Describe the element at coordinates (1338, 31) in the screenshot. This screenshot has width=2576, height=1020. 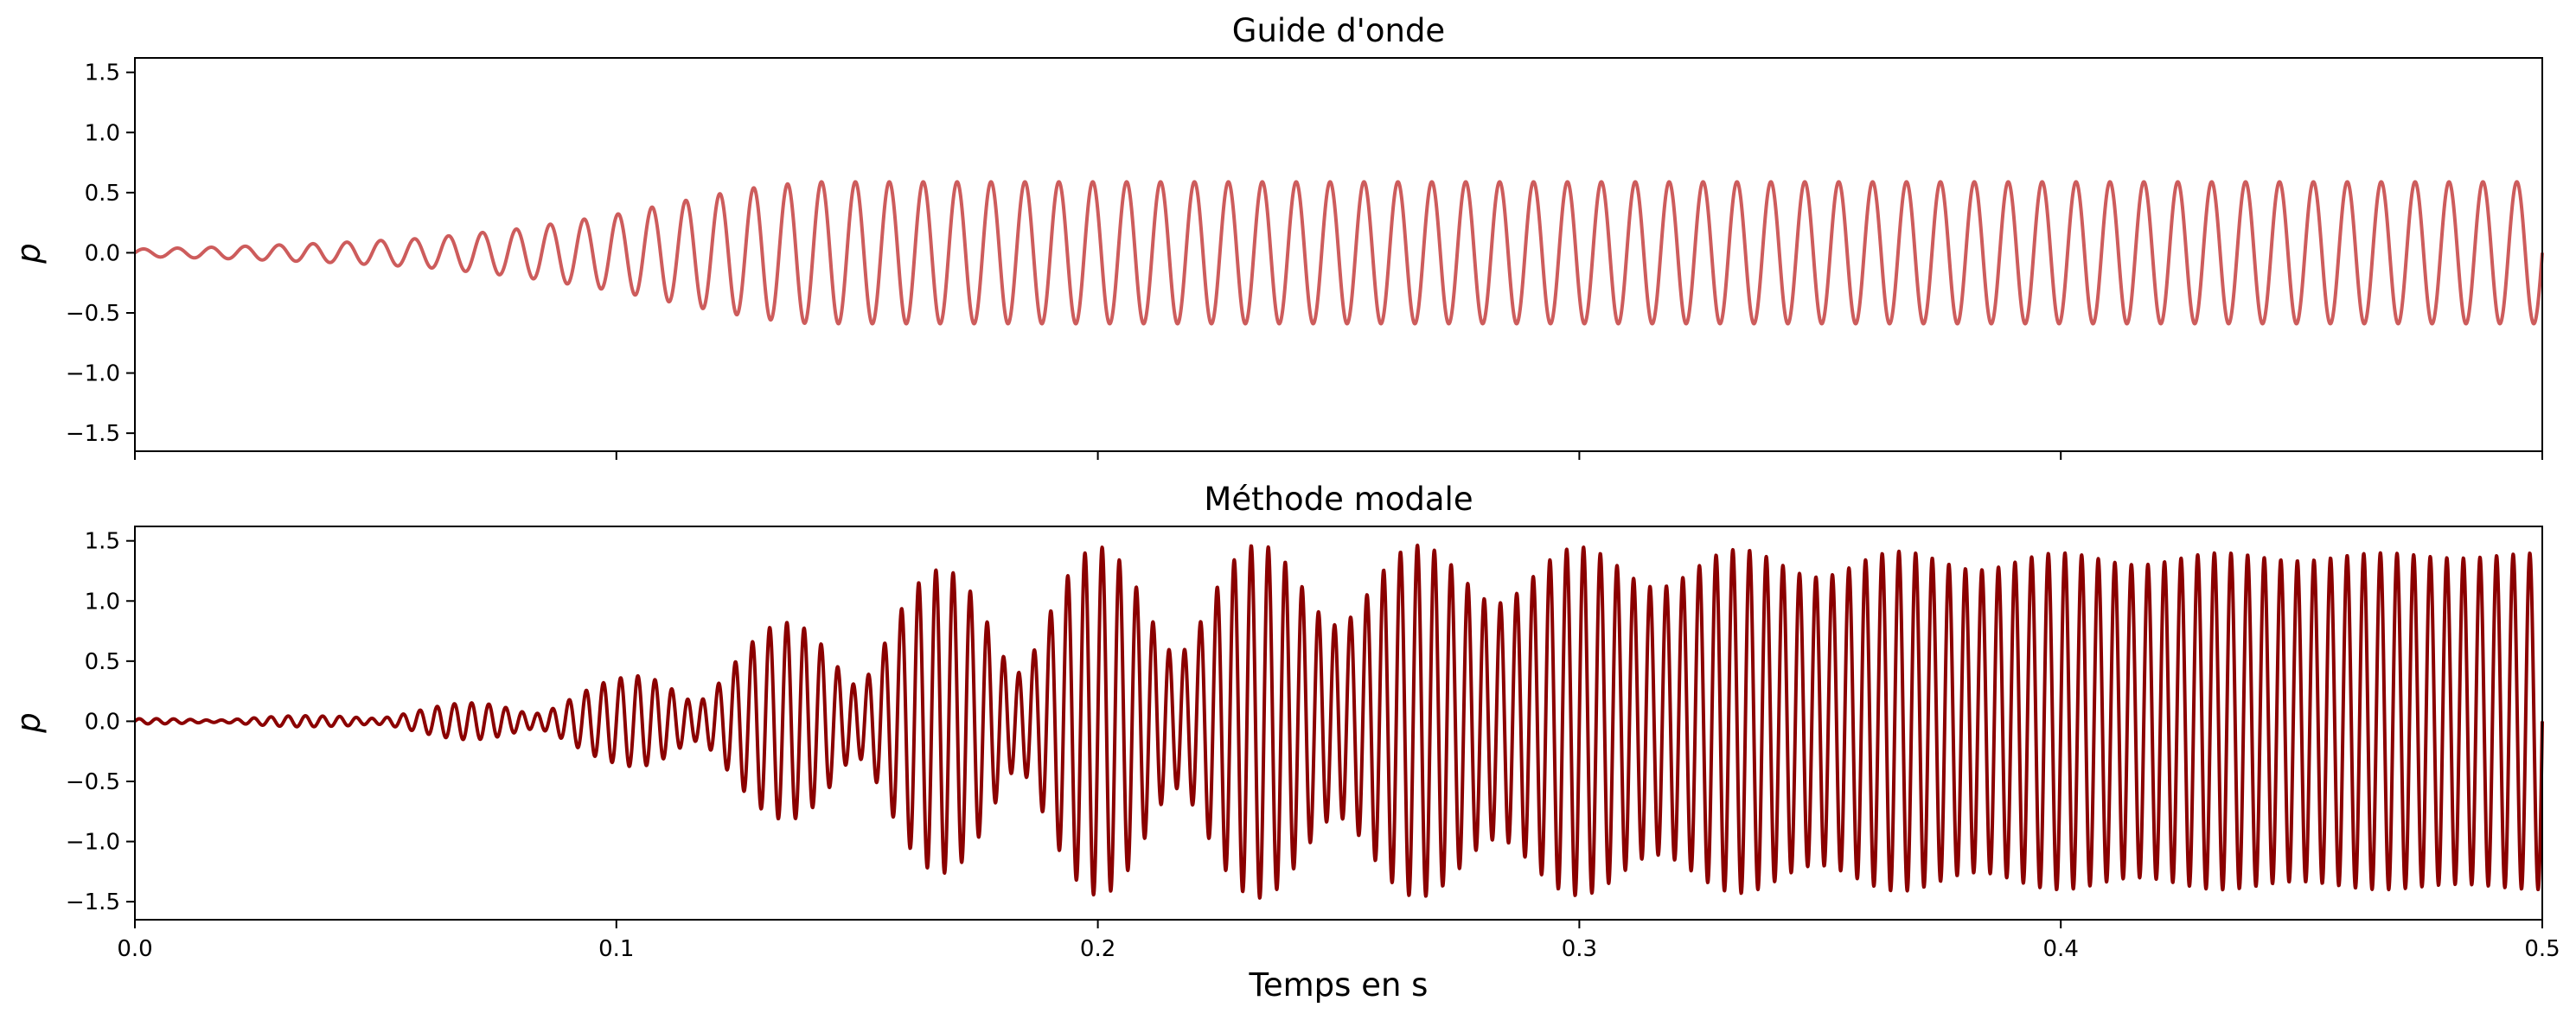
I see `subplot-title: Guide d'onde` at that location.